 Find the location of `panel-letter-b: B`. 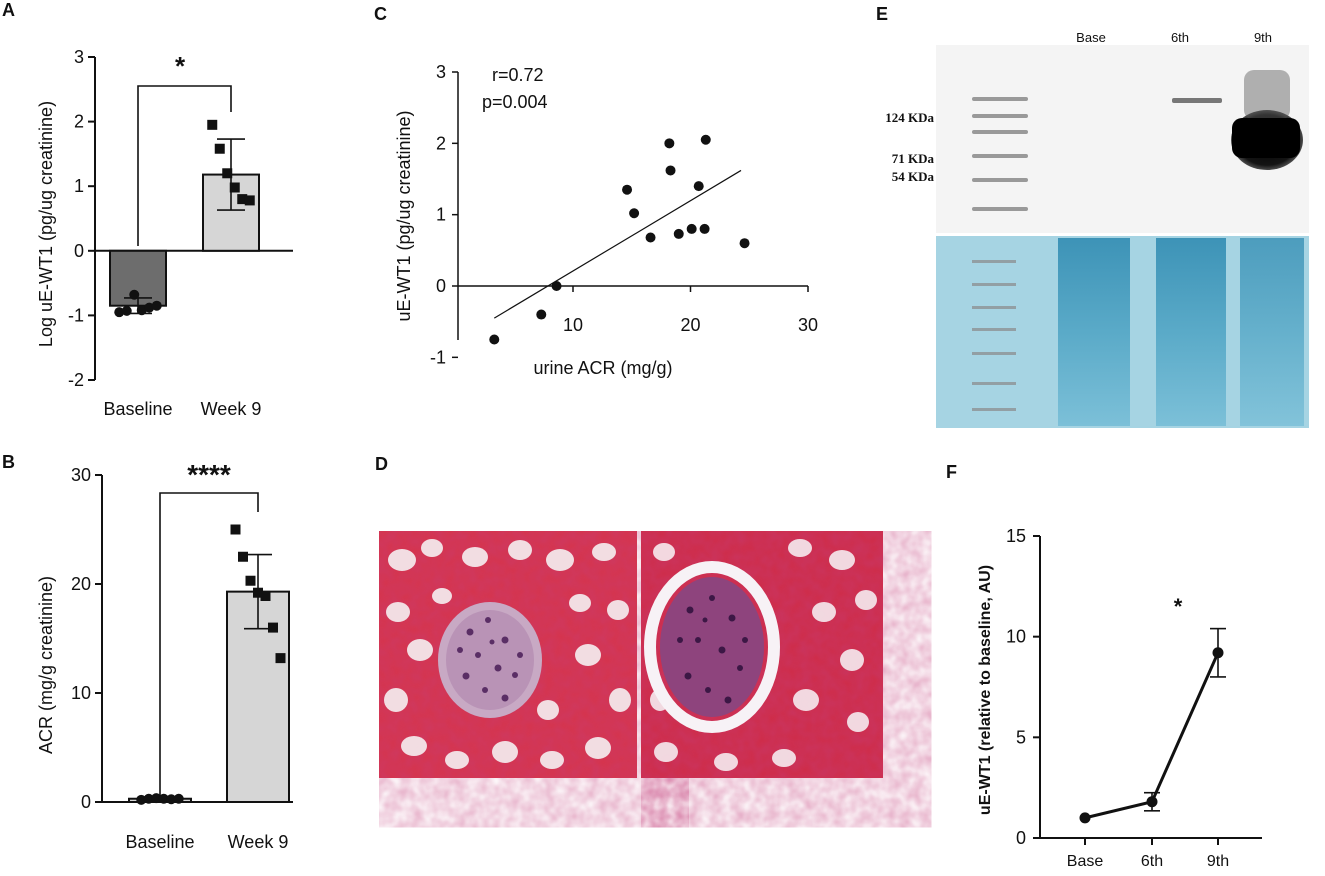

panel-letter-b: B is located at coordinates (8, 462).